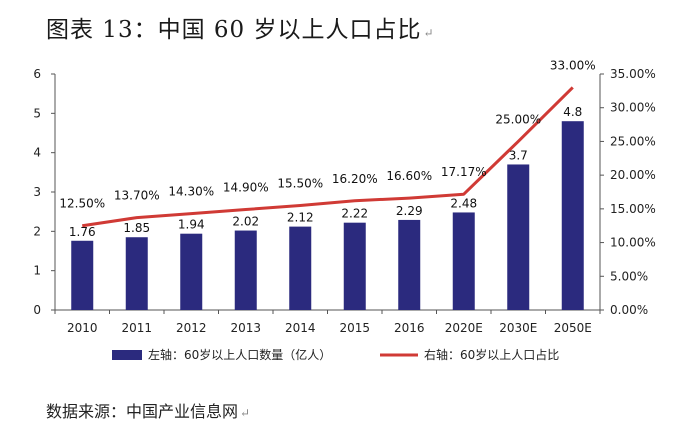  I want to click on bar-data-label: 2.12, so click(300, 218).